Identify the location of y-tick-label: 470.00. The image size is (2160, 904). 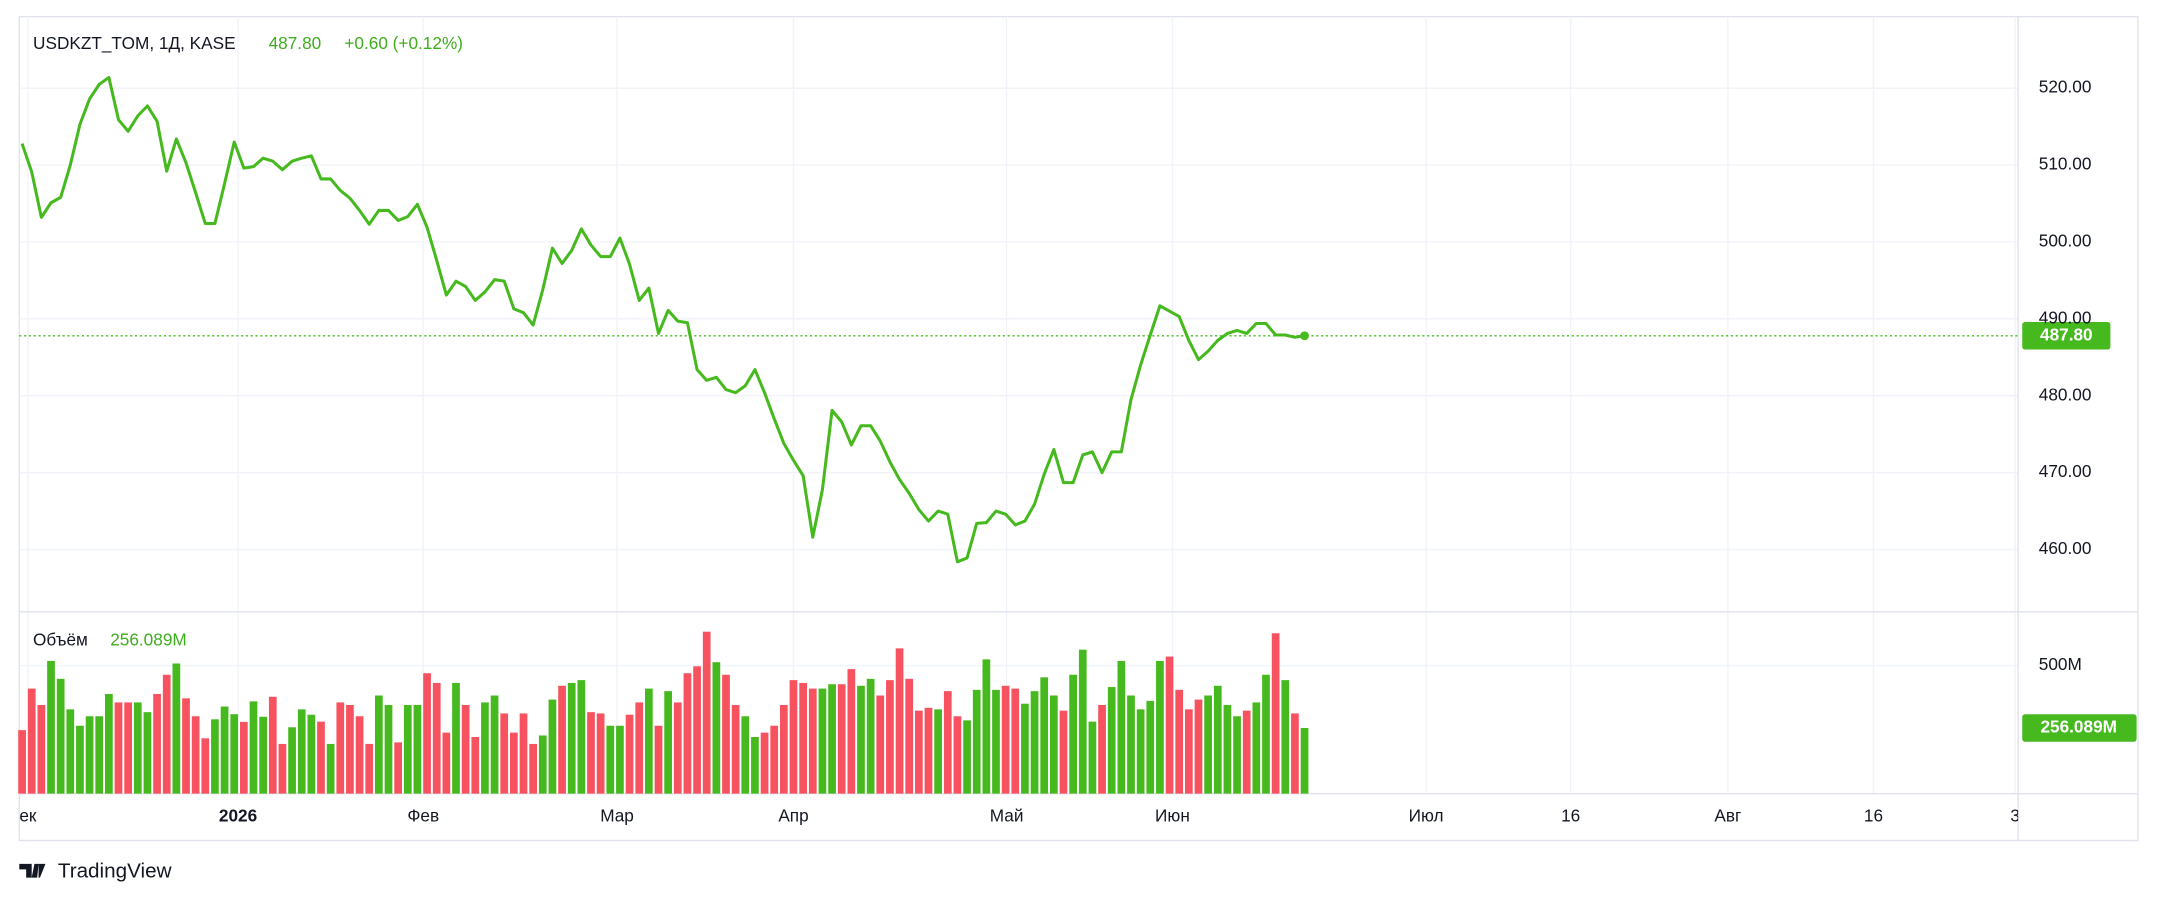
(2065, 471).